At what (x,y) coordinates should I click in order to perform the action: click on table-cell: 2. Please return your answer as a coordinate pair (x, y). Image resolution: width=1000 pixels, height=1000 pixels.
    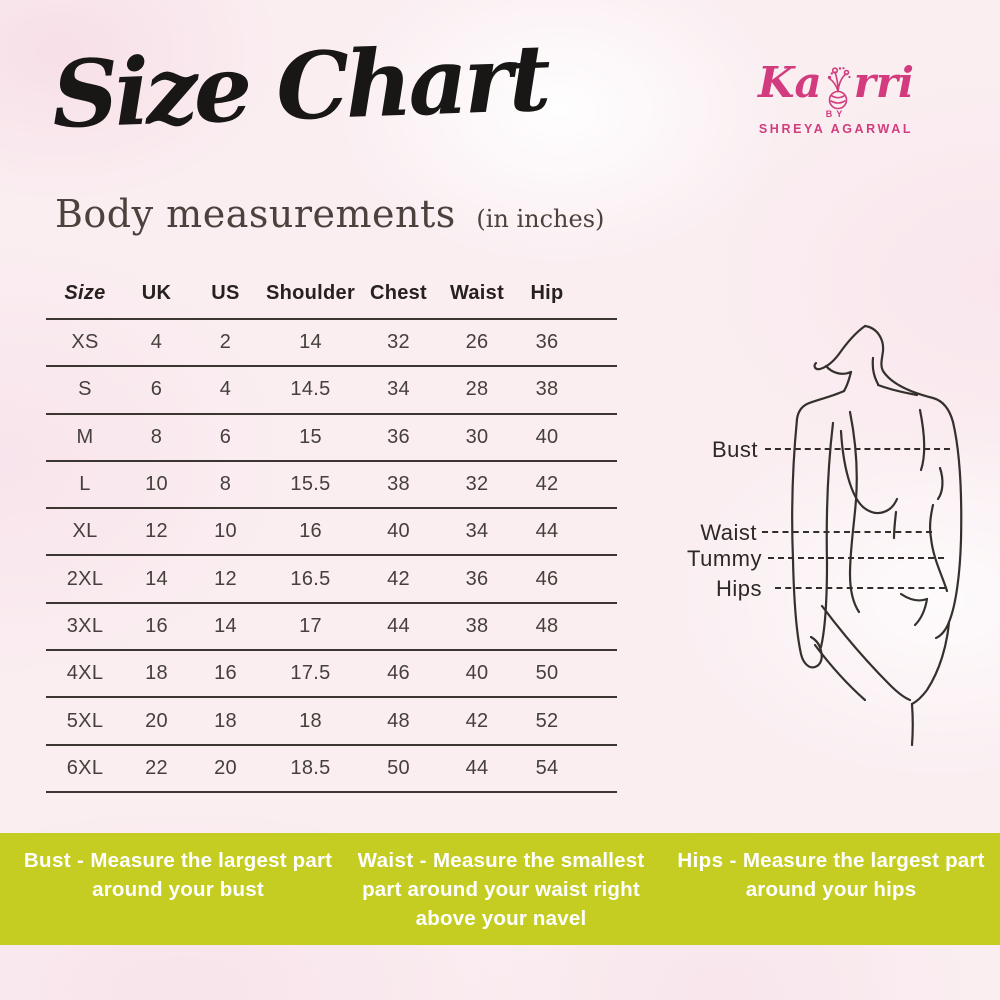
    Looking at the image, I should click on (225, 342).